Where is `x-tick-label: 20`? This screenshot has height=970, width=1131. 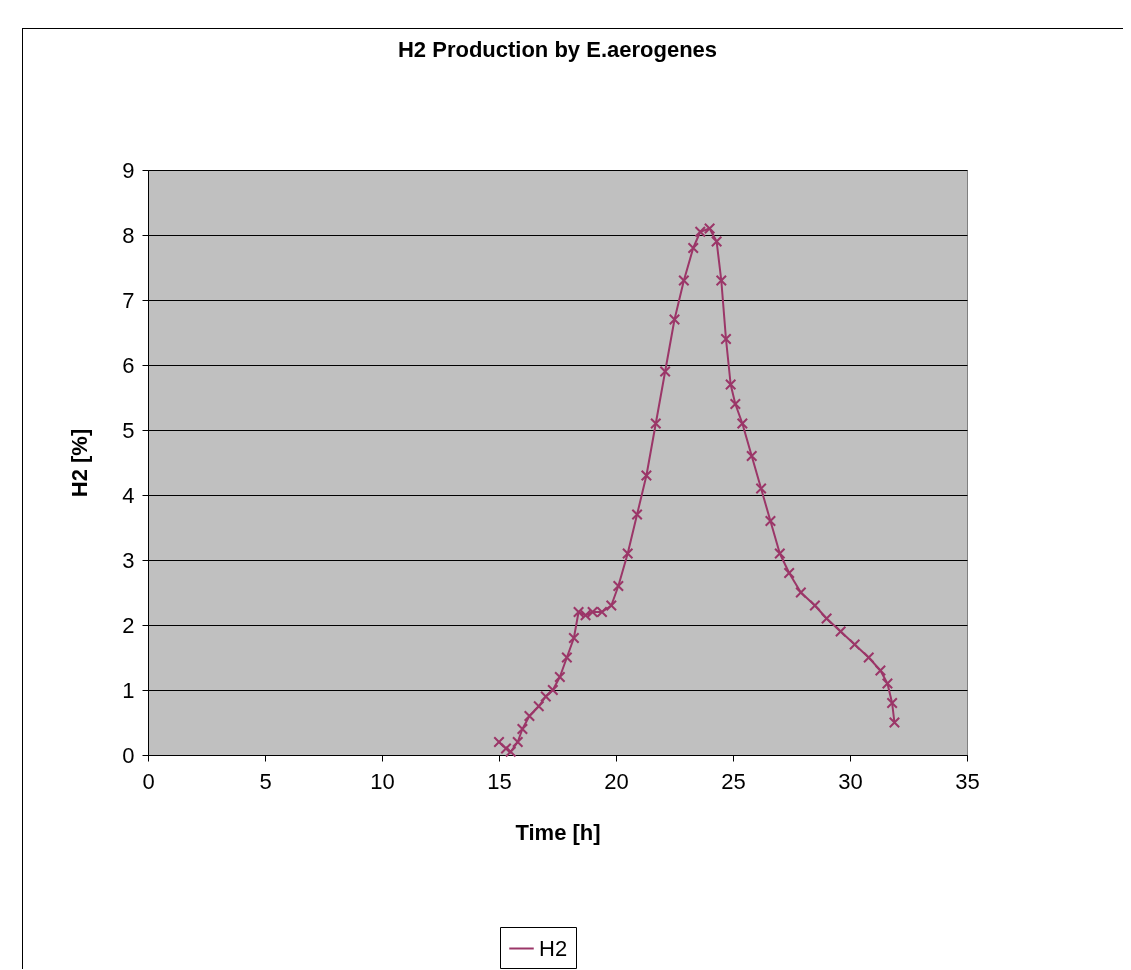 x-tick-label: 20 is located at coordinates (616, 781).